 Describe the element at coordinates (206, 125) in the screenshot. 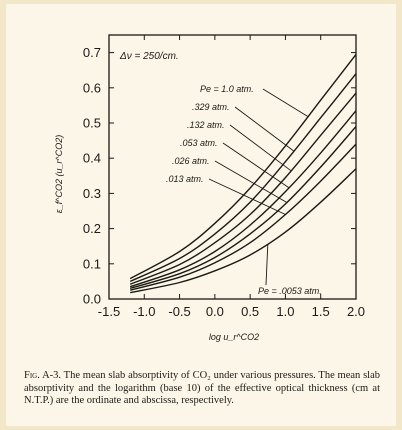

I see `series-label-132-atm: .132 atm.` at that location.